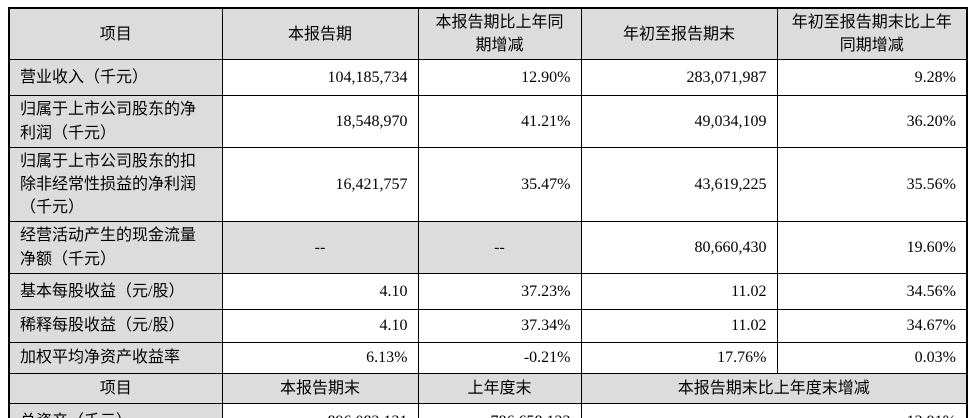  Describe the element at coordinates (679, 34) in the screenshot. I see `header-cell-ytd: 年初至报告期末` at that location.